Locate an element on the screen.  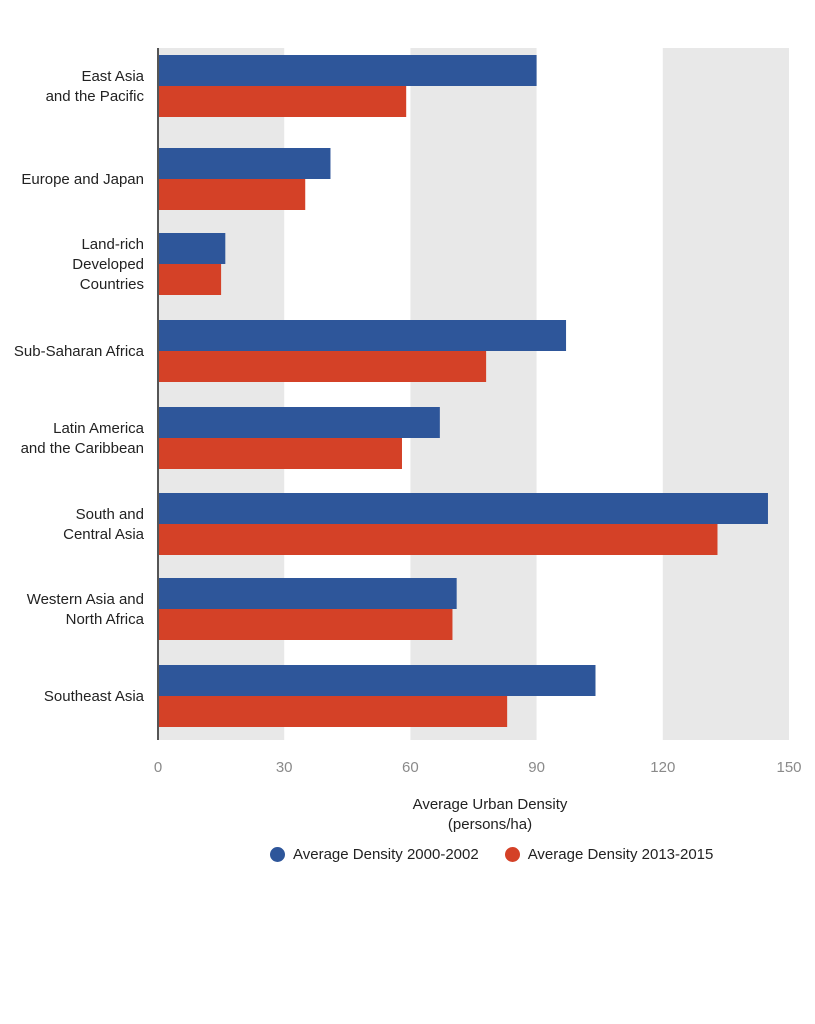
category-label: Europe and Japan is located at coordinates (82, 179).